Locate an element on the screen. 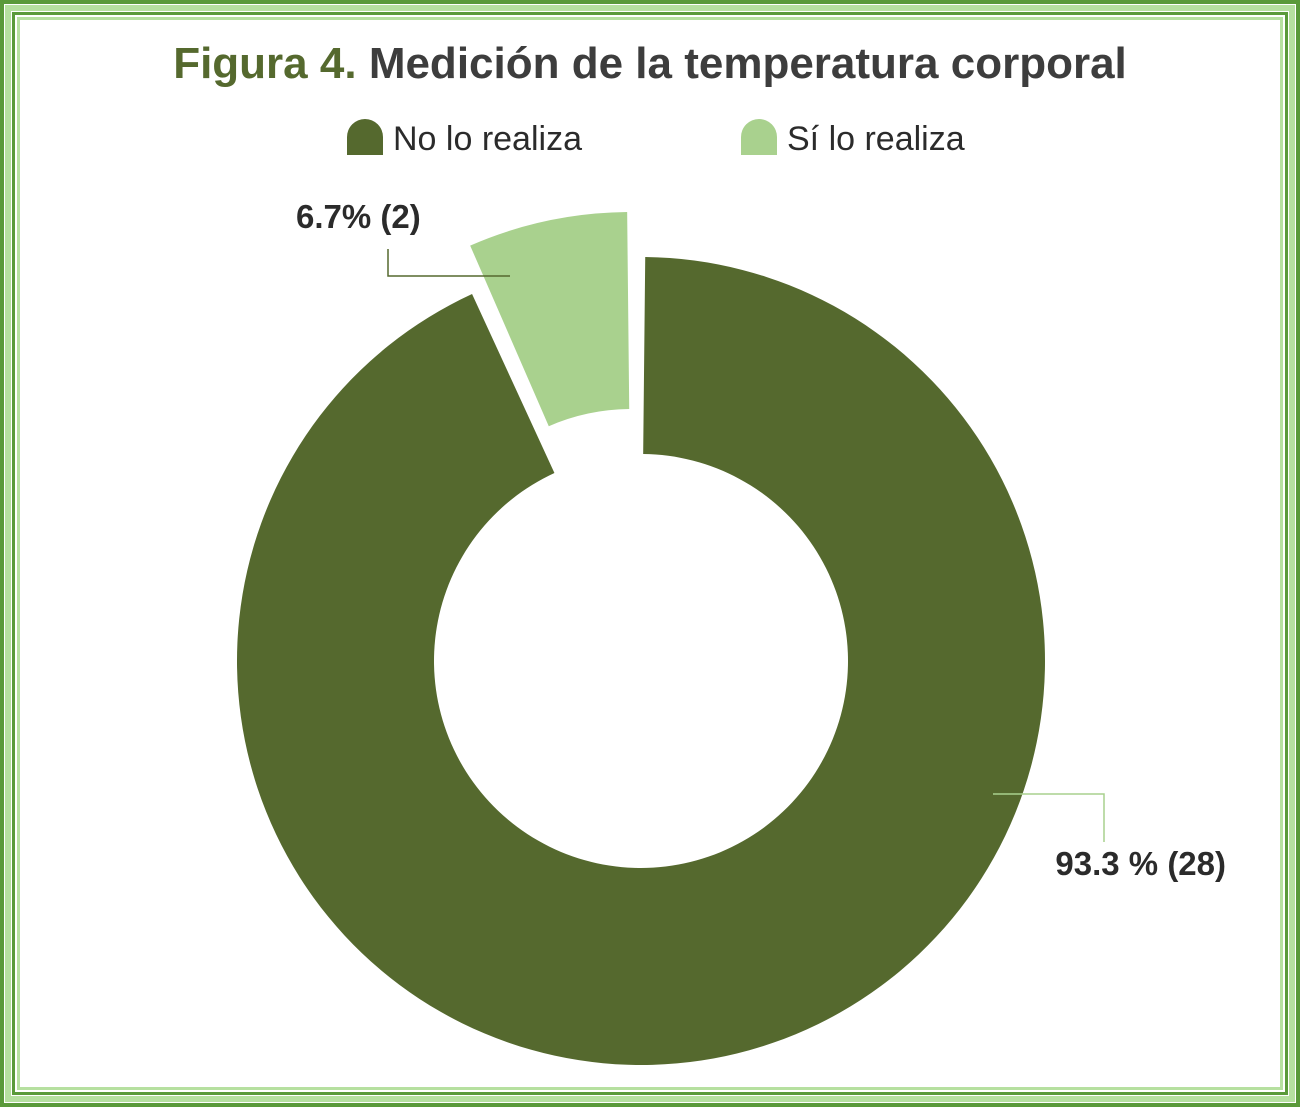 The height and width of the screenshot is (1107, 1300). legend-swatch-si-lo-realiza is located at coordinates (759, 137).